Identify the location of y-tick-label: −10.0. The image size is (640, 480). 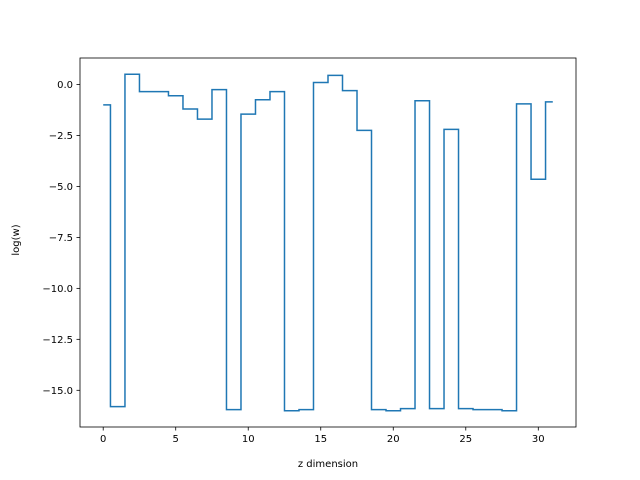
(57, 289).